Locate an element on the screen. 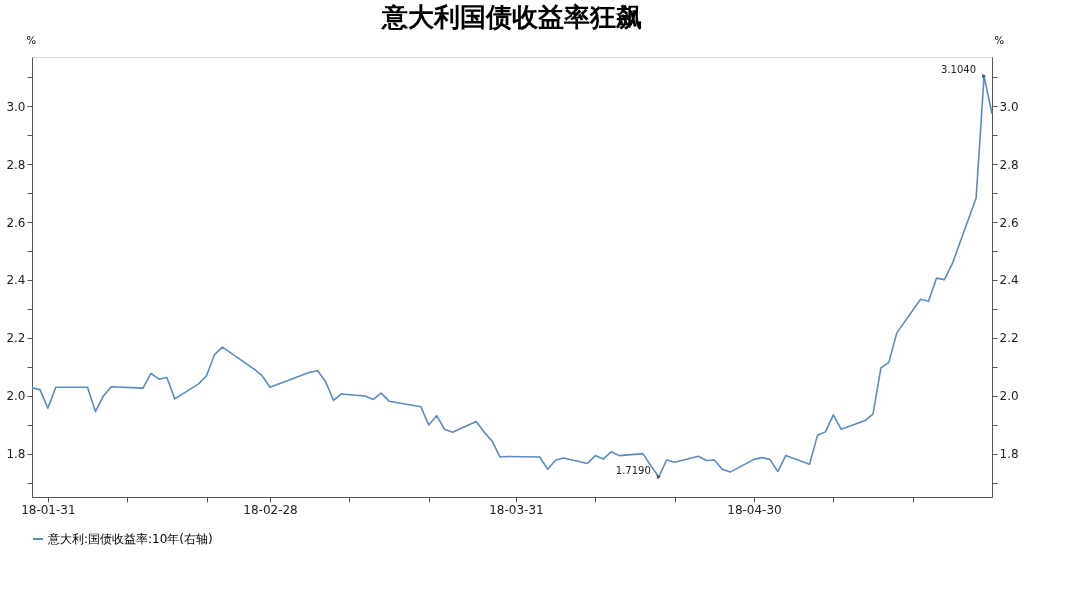  y2-tick-label: 1.8 is located at coordinates (1009, 454).